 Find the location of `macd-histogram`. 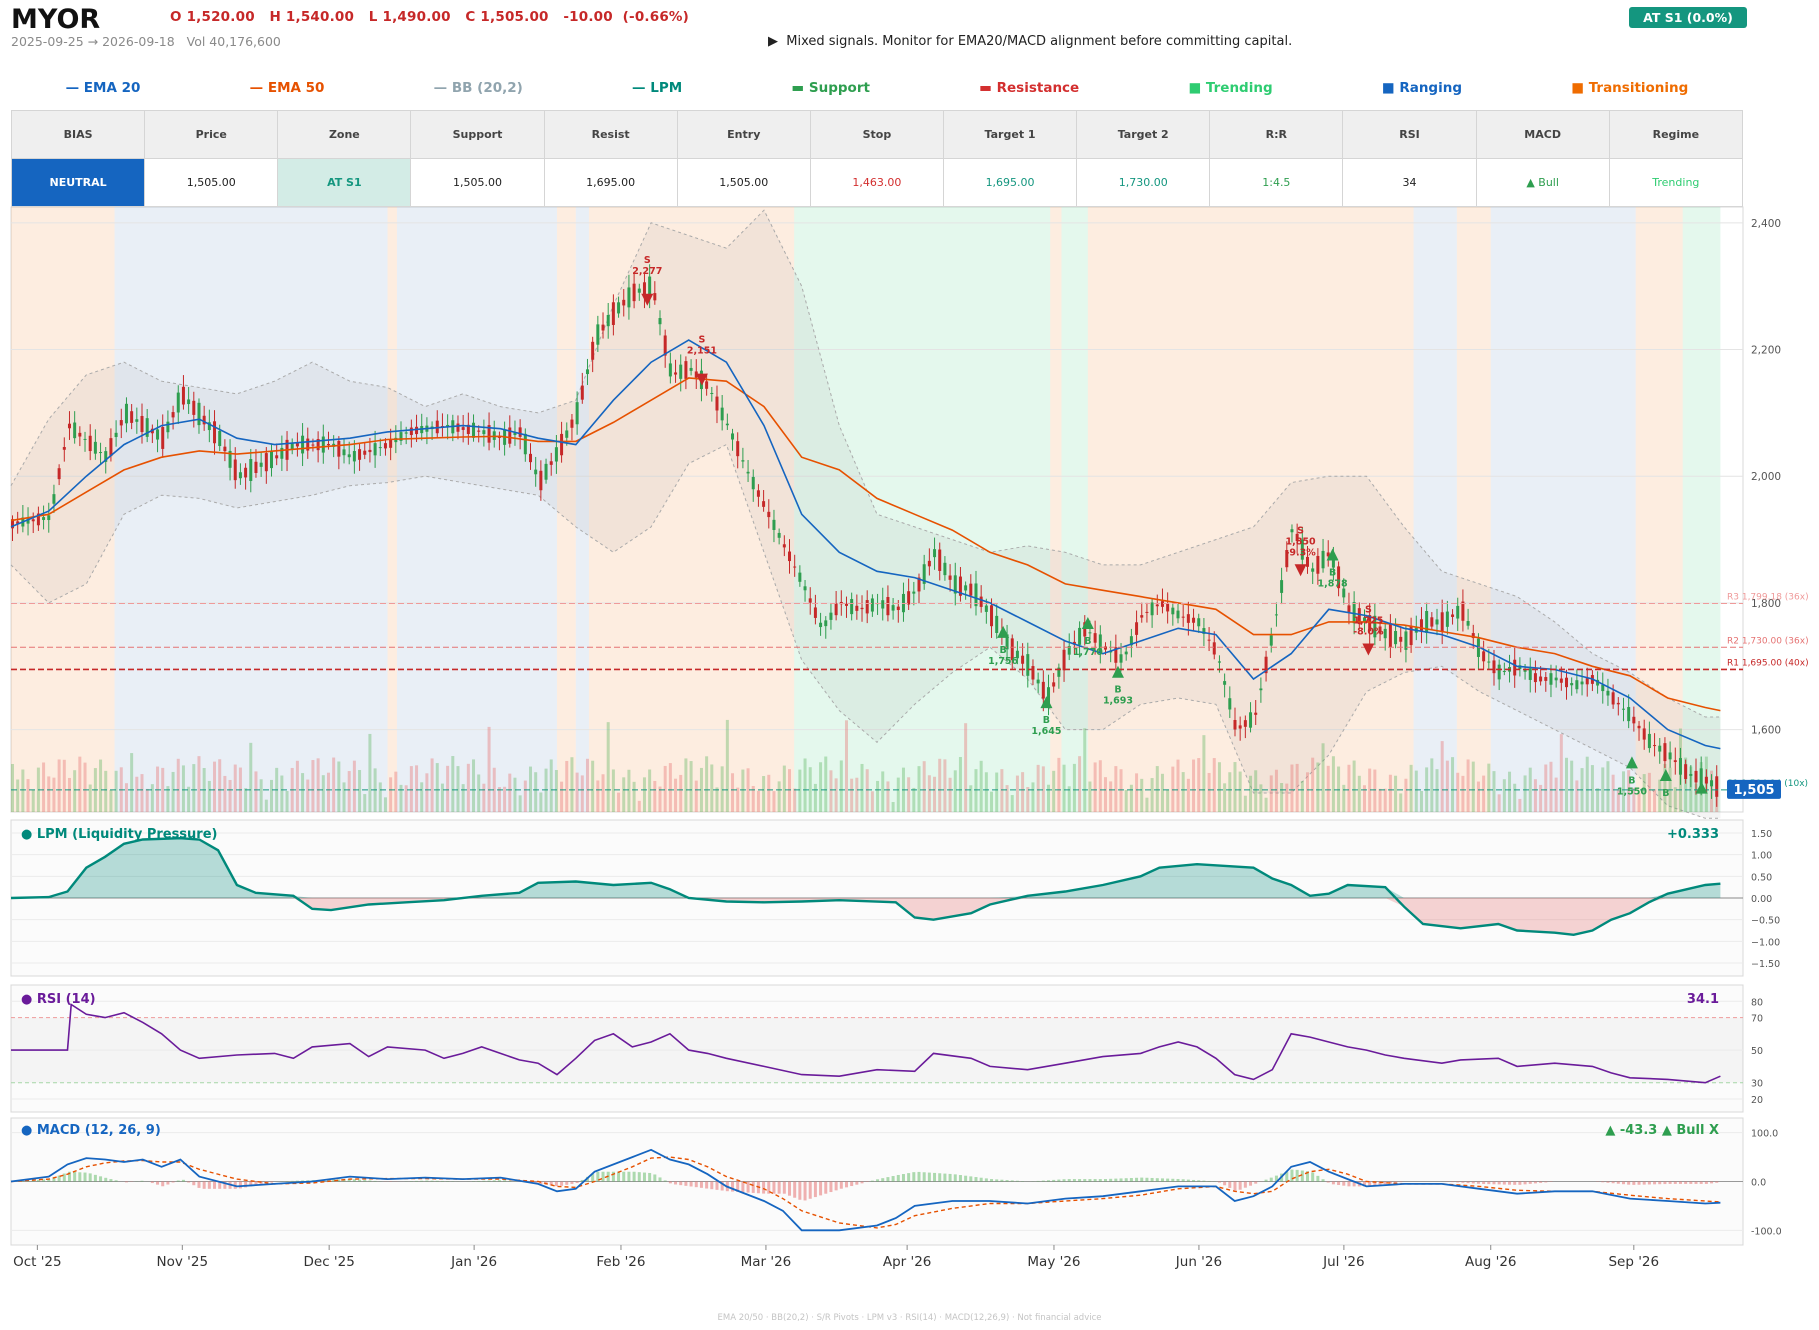

macd-histogram is located at coordinates (867, 1185).